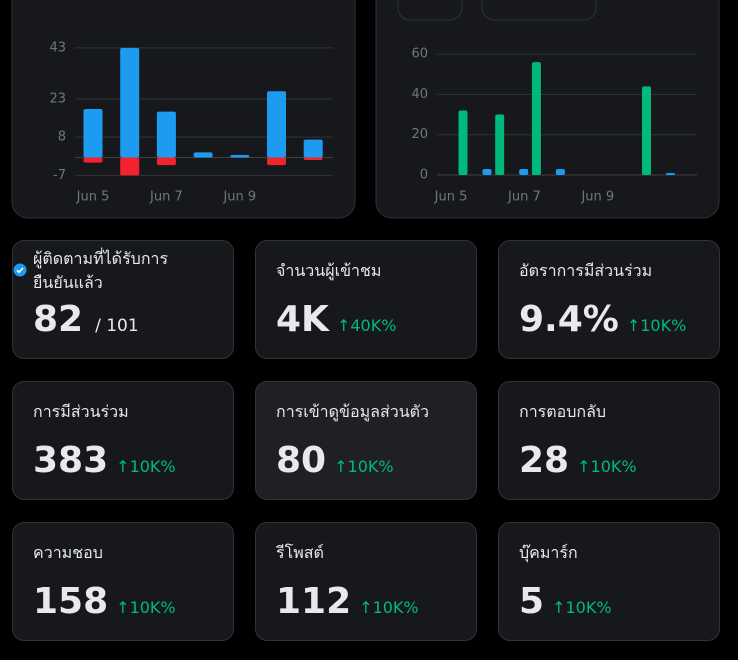 This screenshot has height=660, width=738. I want to click on stat-card: การตอบกลับ 28 ↑10K%, so click(609, 440).